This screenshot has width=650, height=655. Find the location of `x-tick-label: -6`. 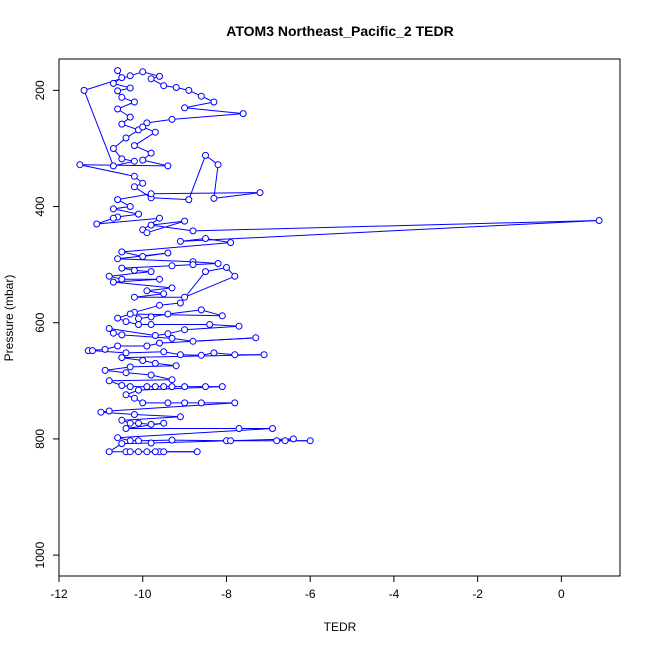

x-tick-label: -6 is located at coordinates (310, 594).